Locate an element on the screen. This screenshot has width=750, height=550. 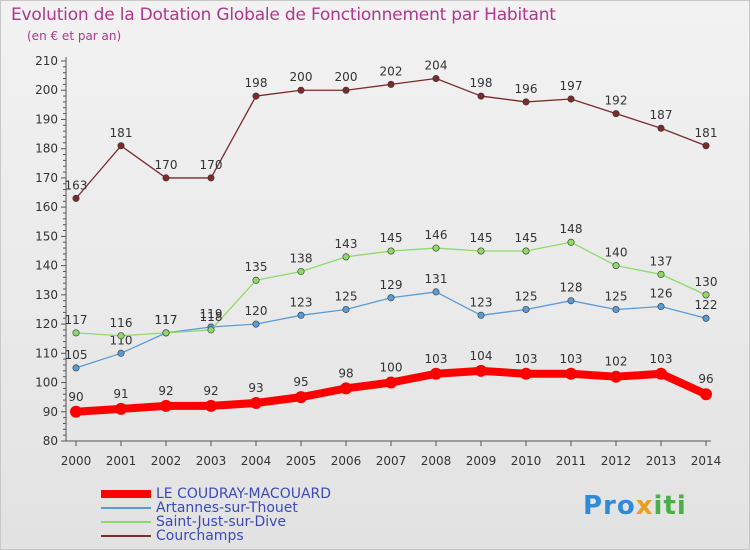
x-tick-label: 2006 is located at coordinates (346, 461).